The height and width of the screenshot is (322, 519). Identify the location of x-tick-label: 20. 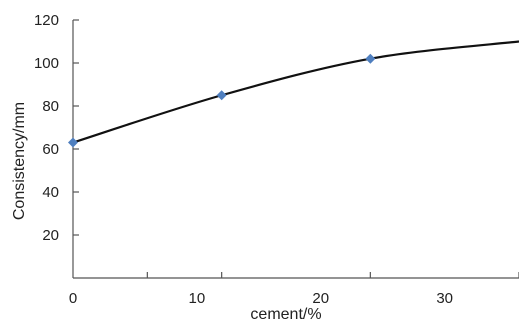
(320, 298).